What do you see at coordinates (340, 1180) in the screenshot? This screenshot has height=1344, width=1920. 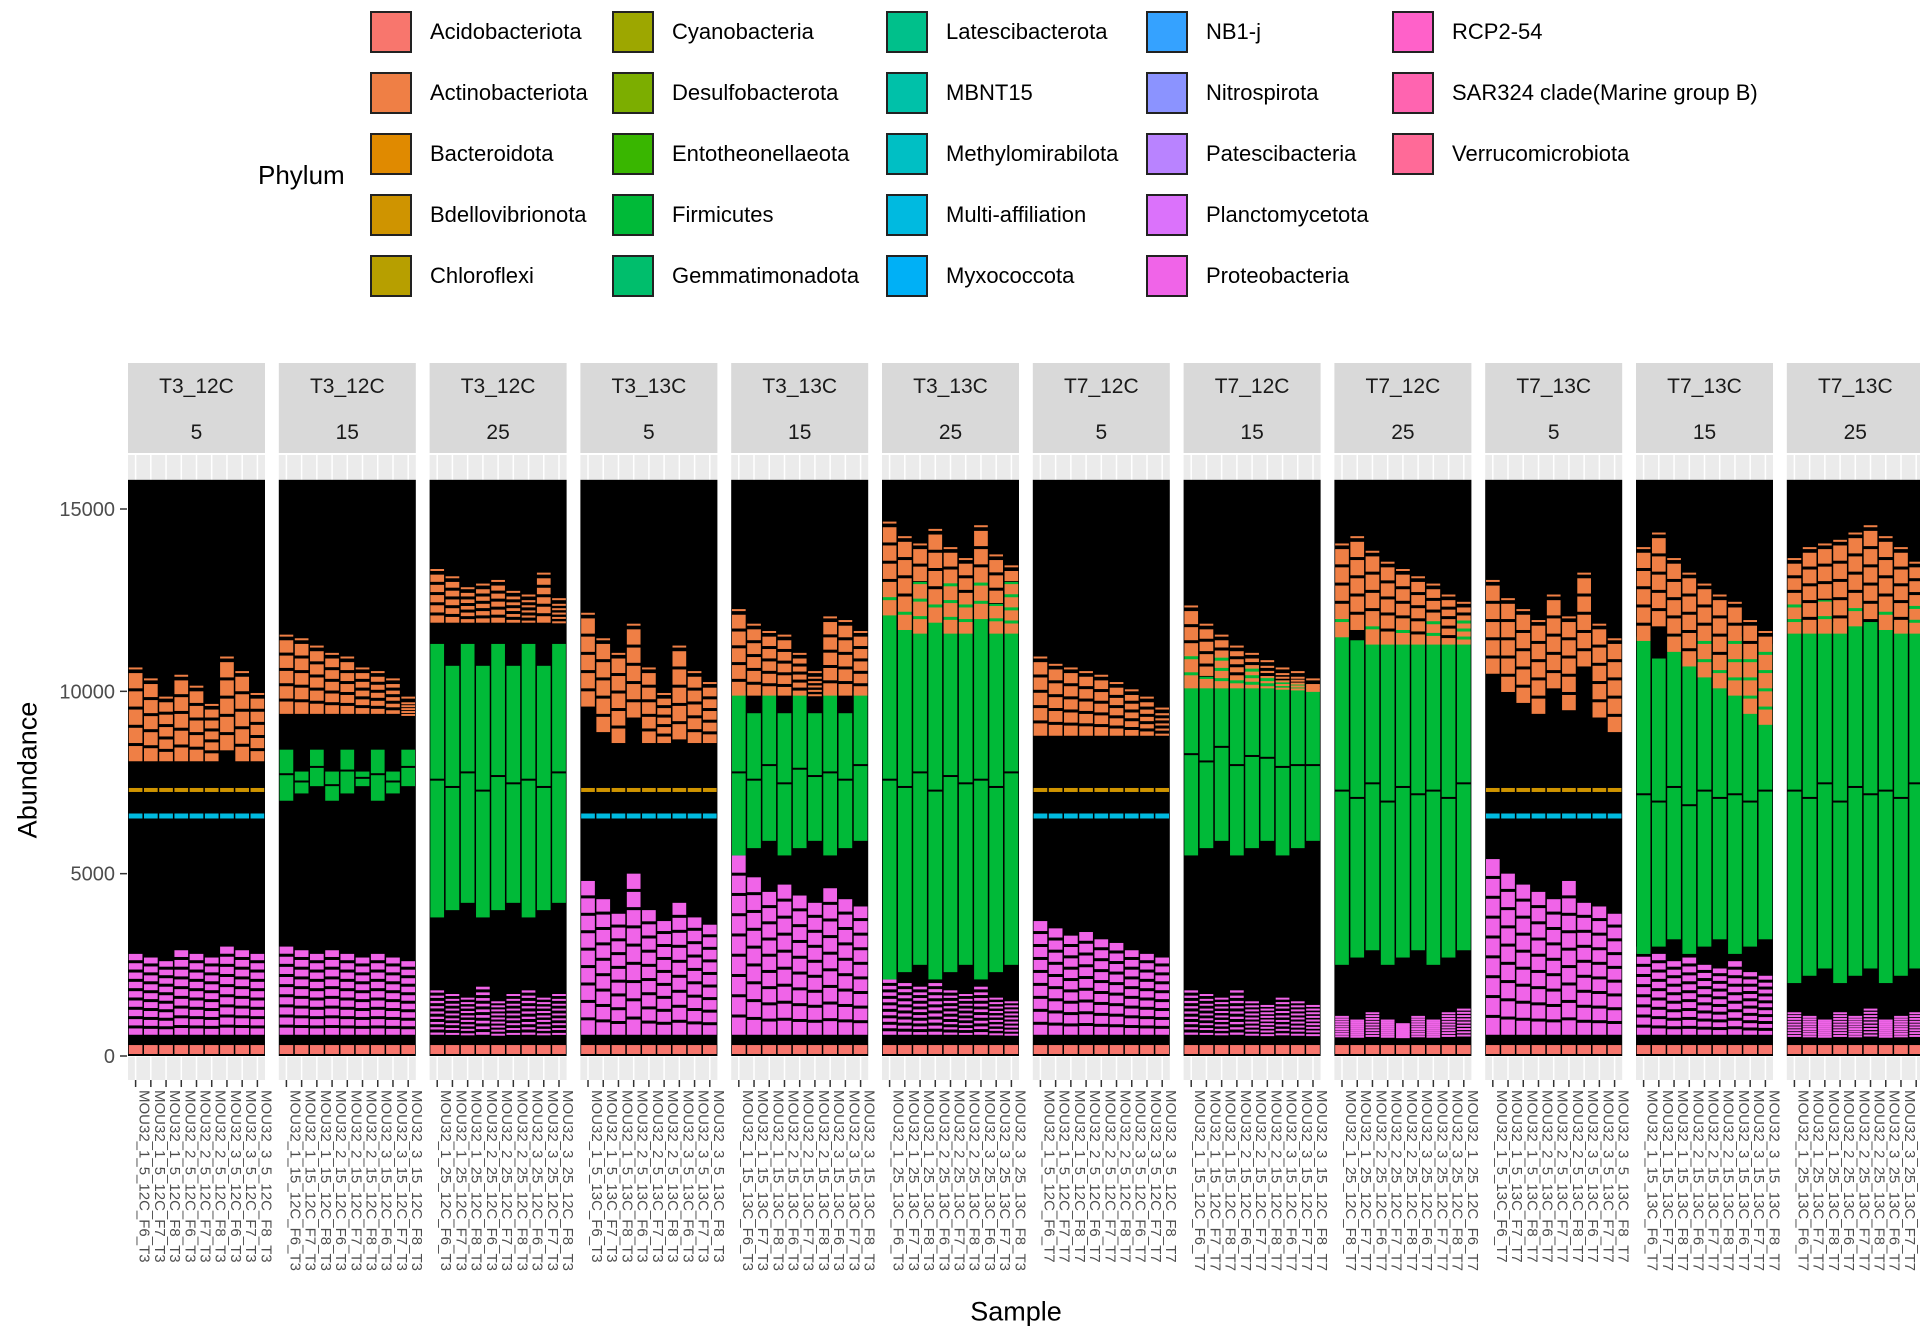 I see `x-tick-label: MOU32_2_15_12C_F6_T3` at bounding box center [340, 1180].